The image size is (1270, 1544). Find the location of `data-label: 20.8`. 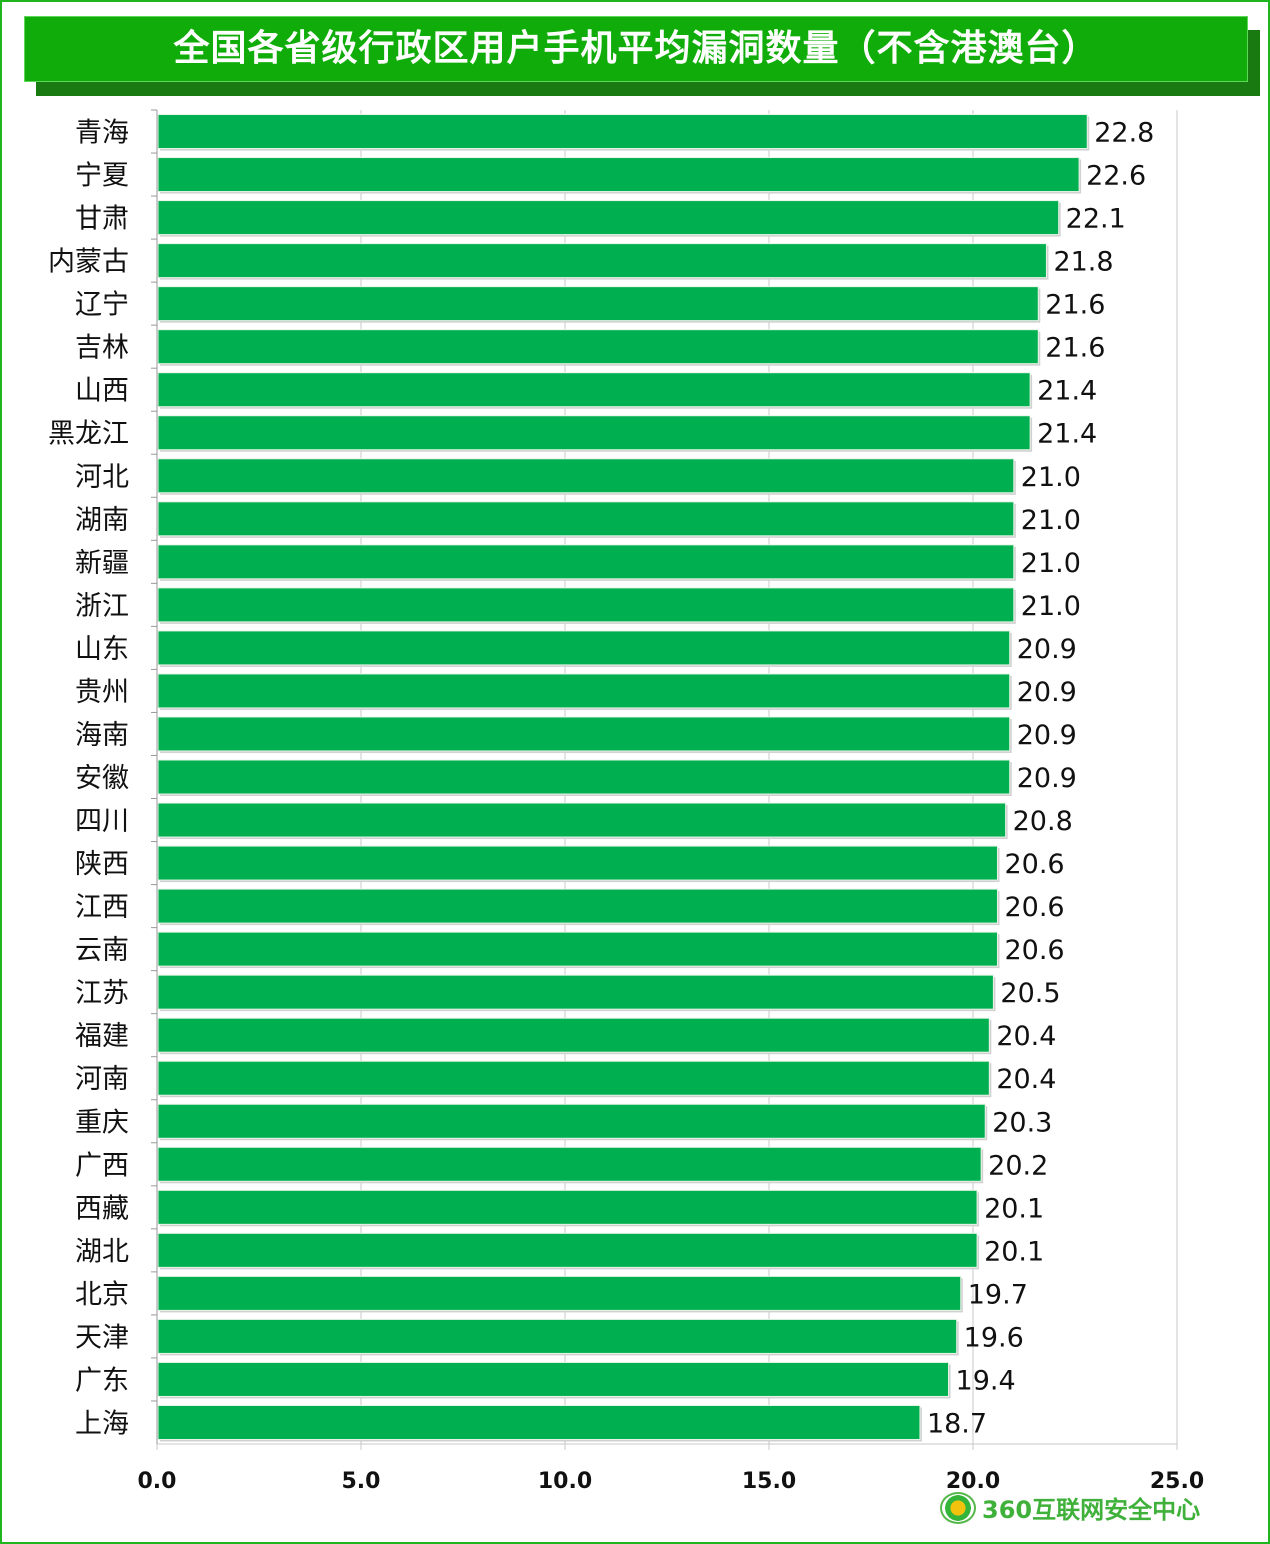

data-label: 20.8 is located at coordinates (1043, 821).